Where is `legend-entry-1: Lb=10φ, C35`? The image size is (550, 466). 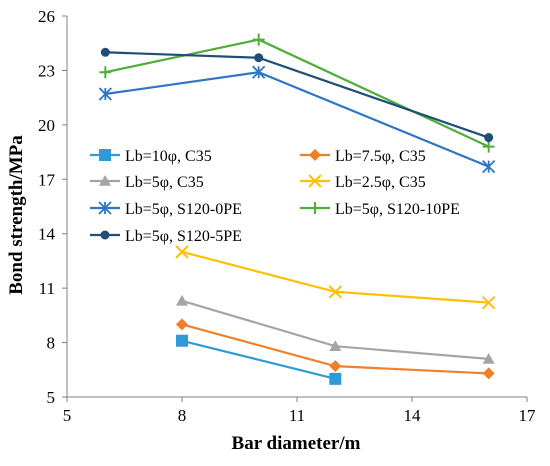
legend-entry-1: Lb=10φ, C35 is located at coordinates (151, 156).